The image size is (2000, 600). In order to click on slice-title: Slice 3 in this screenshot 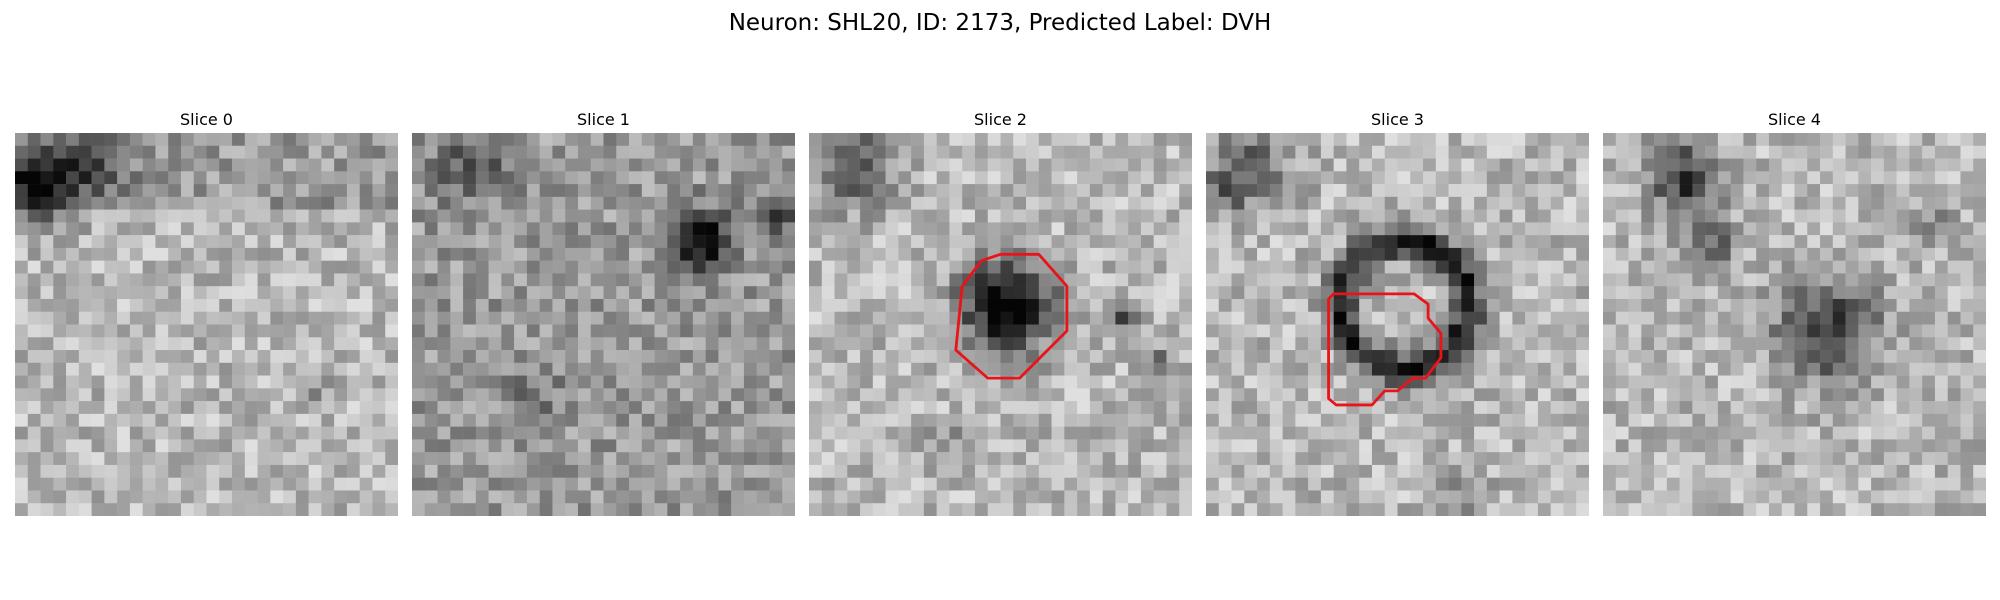, I will do `click(1397, 119)`.